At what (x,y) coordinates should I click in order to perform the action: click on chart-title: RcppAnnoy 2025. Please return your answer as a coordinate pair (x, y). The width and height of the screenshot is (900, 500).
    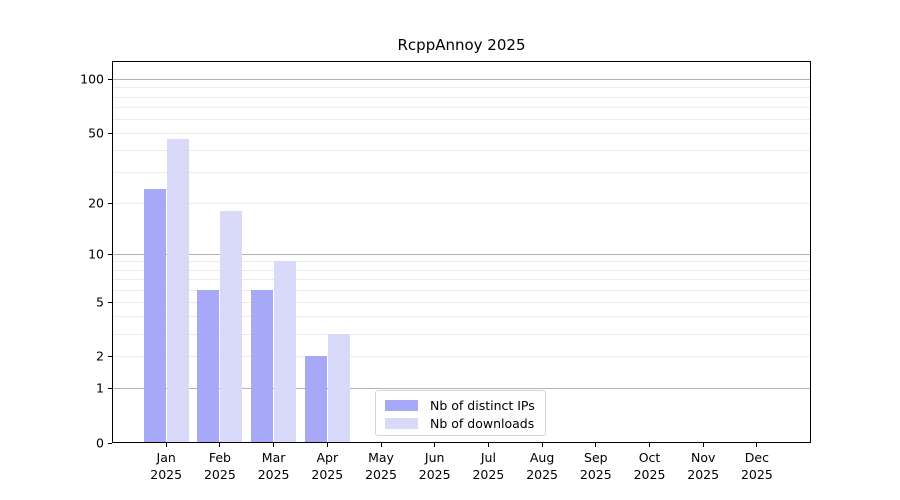
    Looking at the image, I should click on (461, 45).